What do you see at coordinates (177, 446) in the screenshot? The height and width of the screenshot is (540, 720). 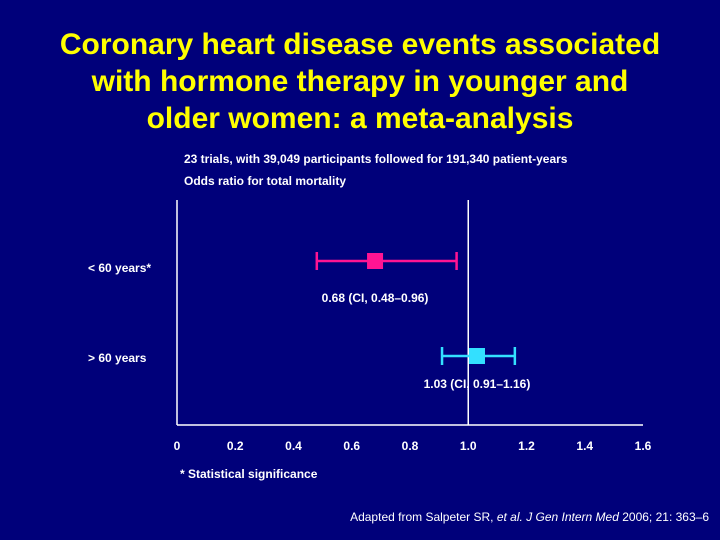 I see `x-tick-label: 0` at bounding box center [177, 446].